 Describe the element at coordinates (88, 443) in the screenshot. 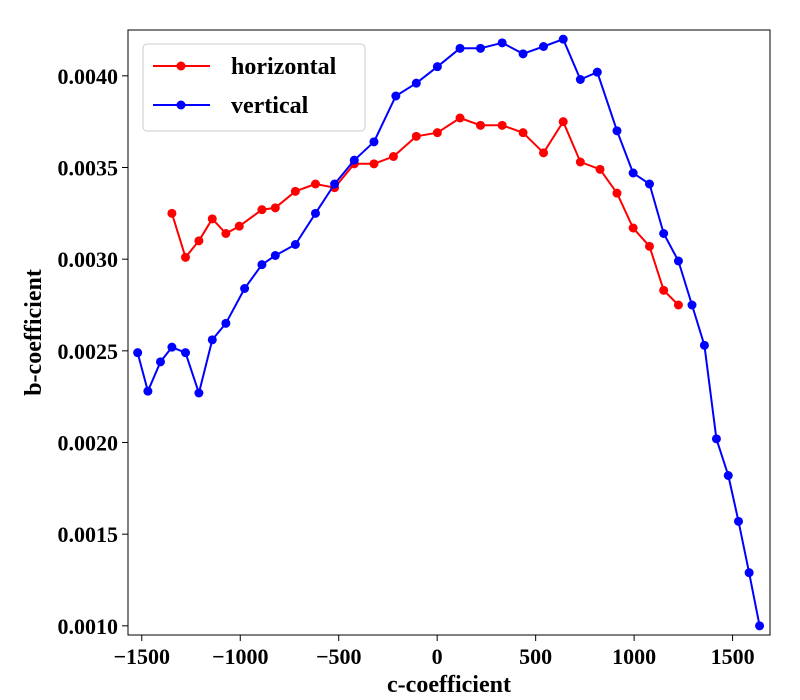

I see `y-tick-label: 0.0020` at that location.